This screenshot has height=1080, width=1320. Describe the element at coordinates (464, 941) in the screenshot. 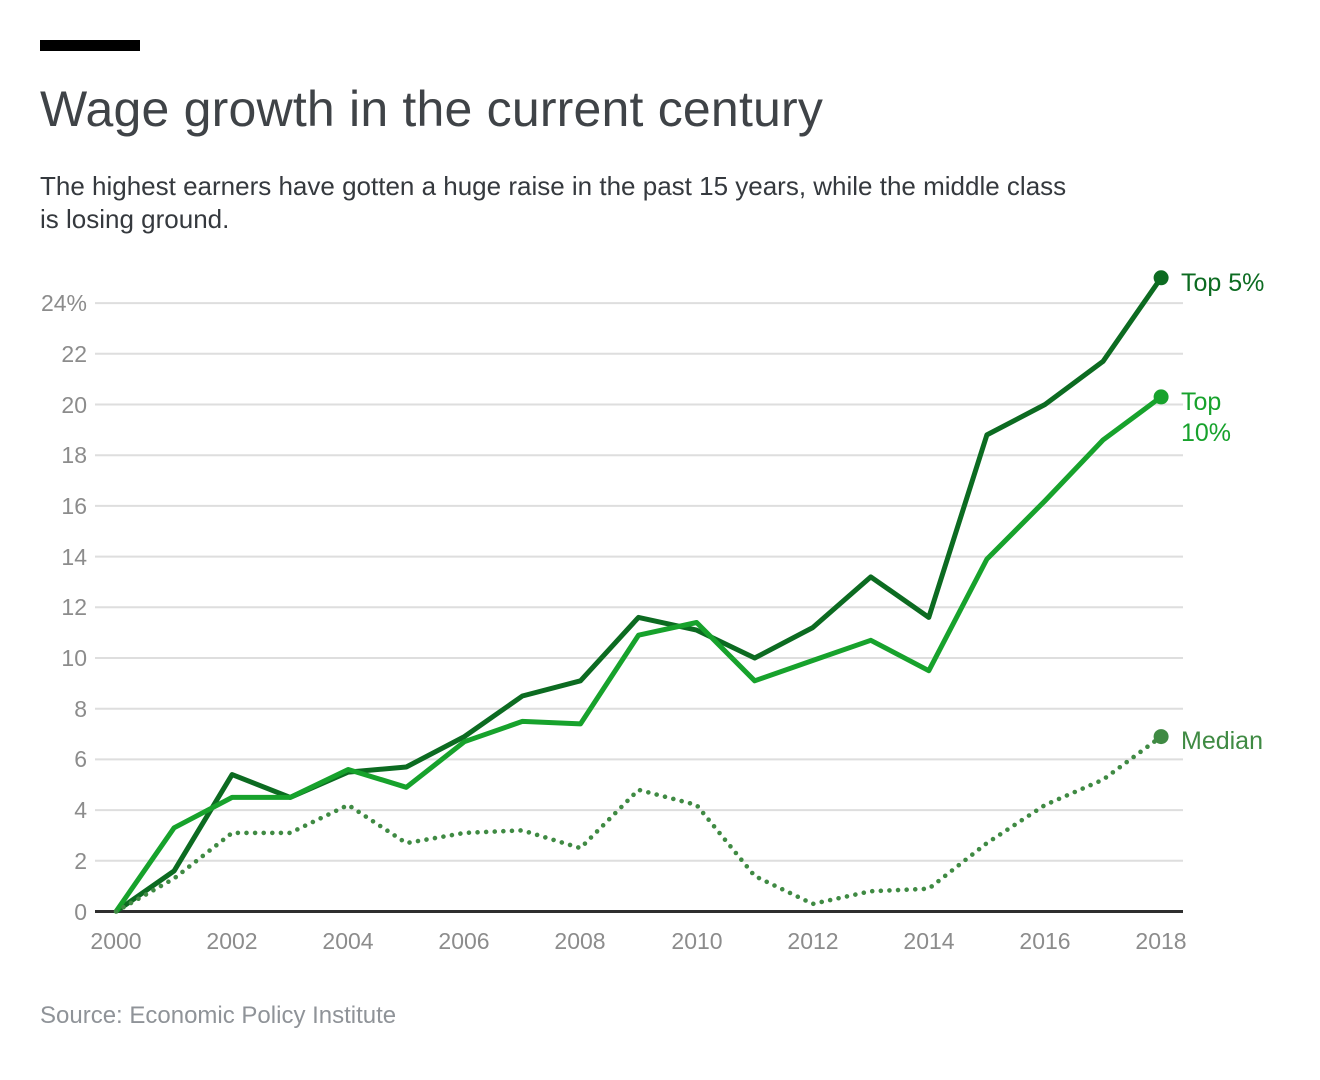

I see `x-axis-label: 2006` at that location.